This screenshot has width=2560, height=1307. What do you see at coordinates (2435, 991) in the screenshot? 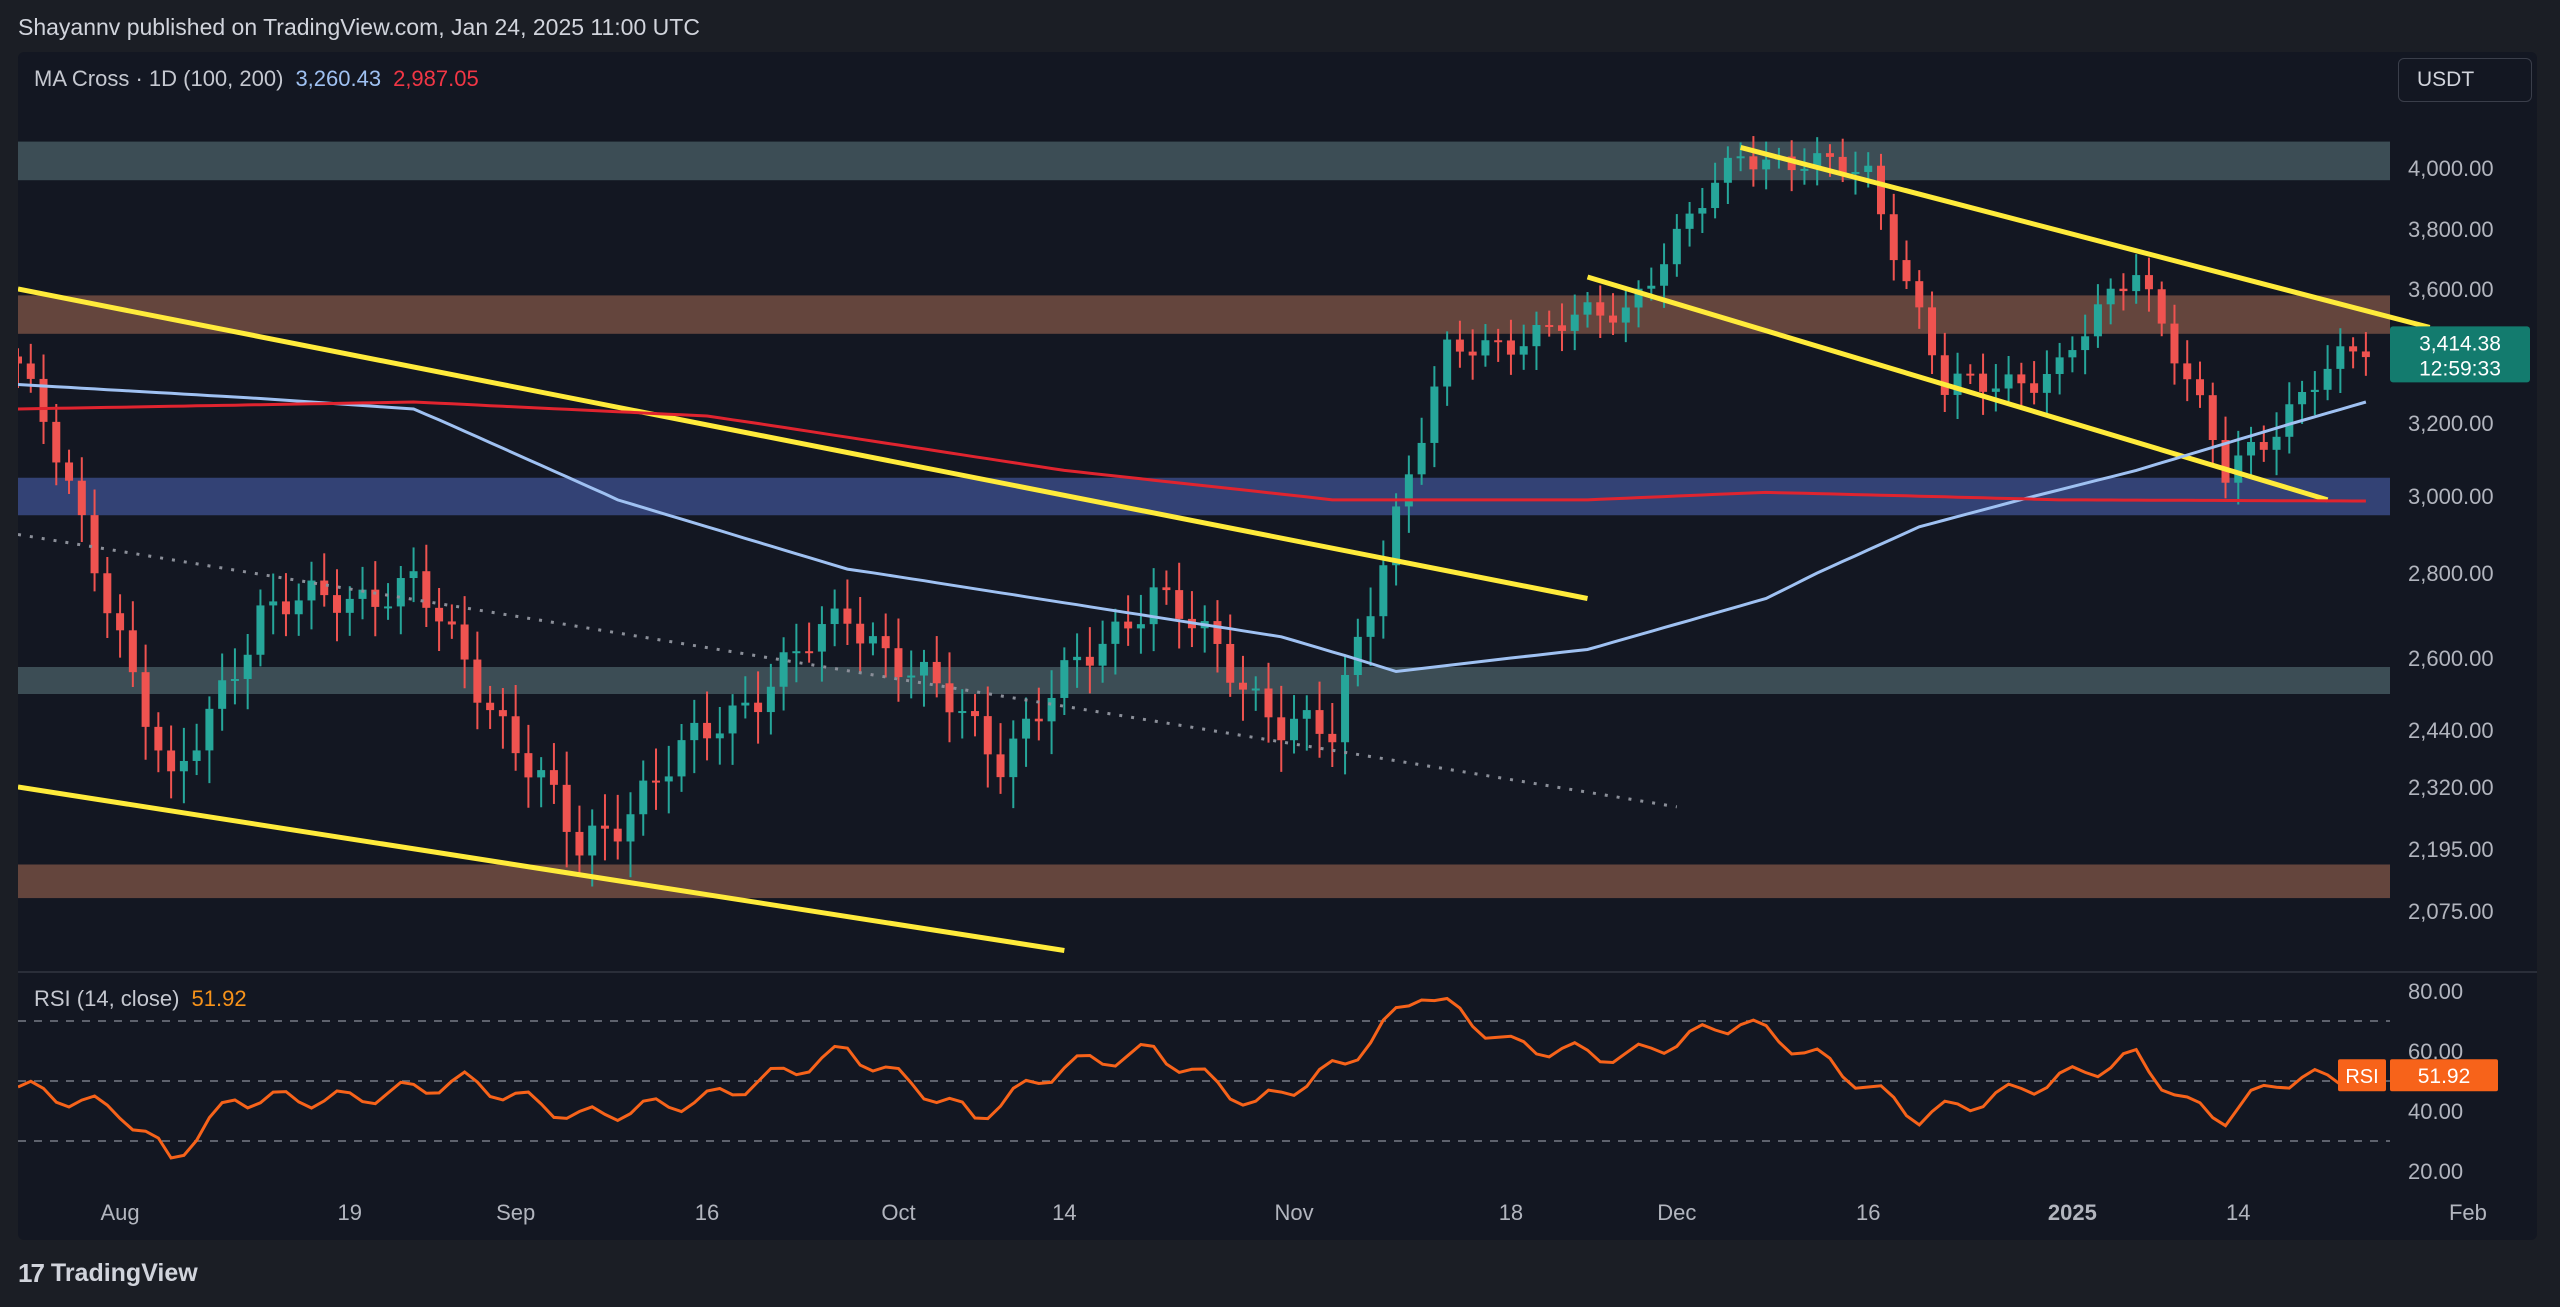
I see `rsi-axis-label: 80.00` at bounding box center [2435, 991].